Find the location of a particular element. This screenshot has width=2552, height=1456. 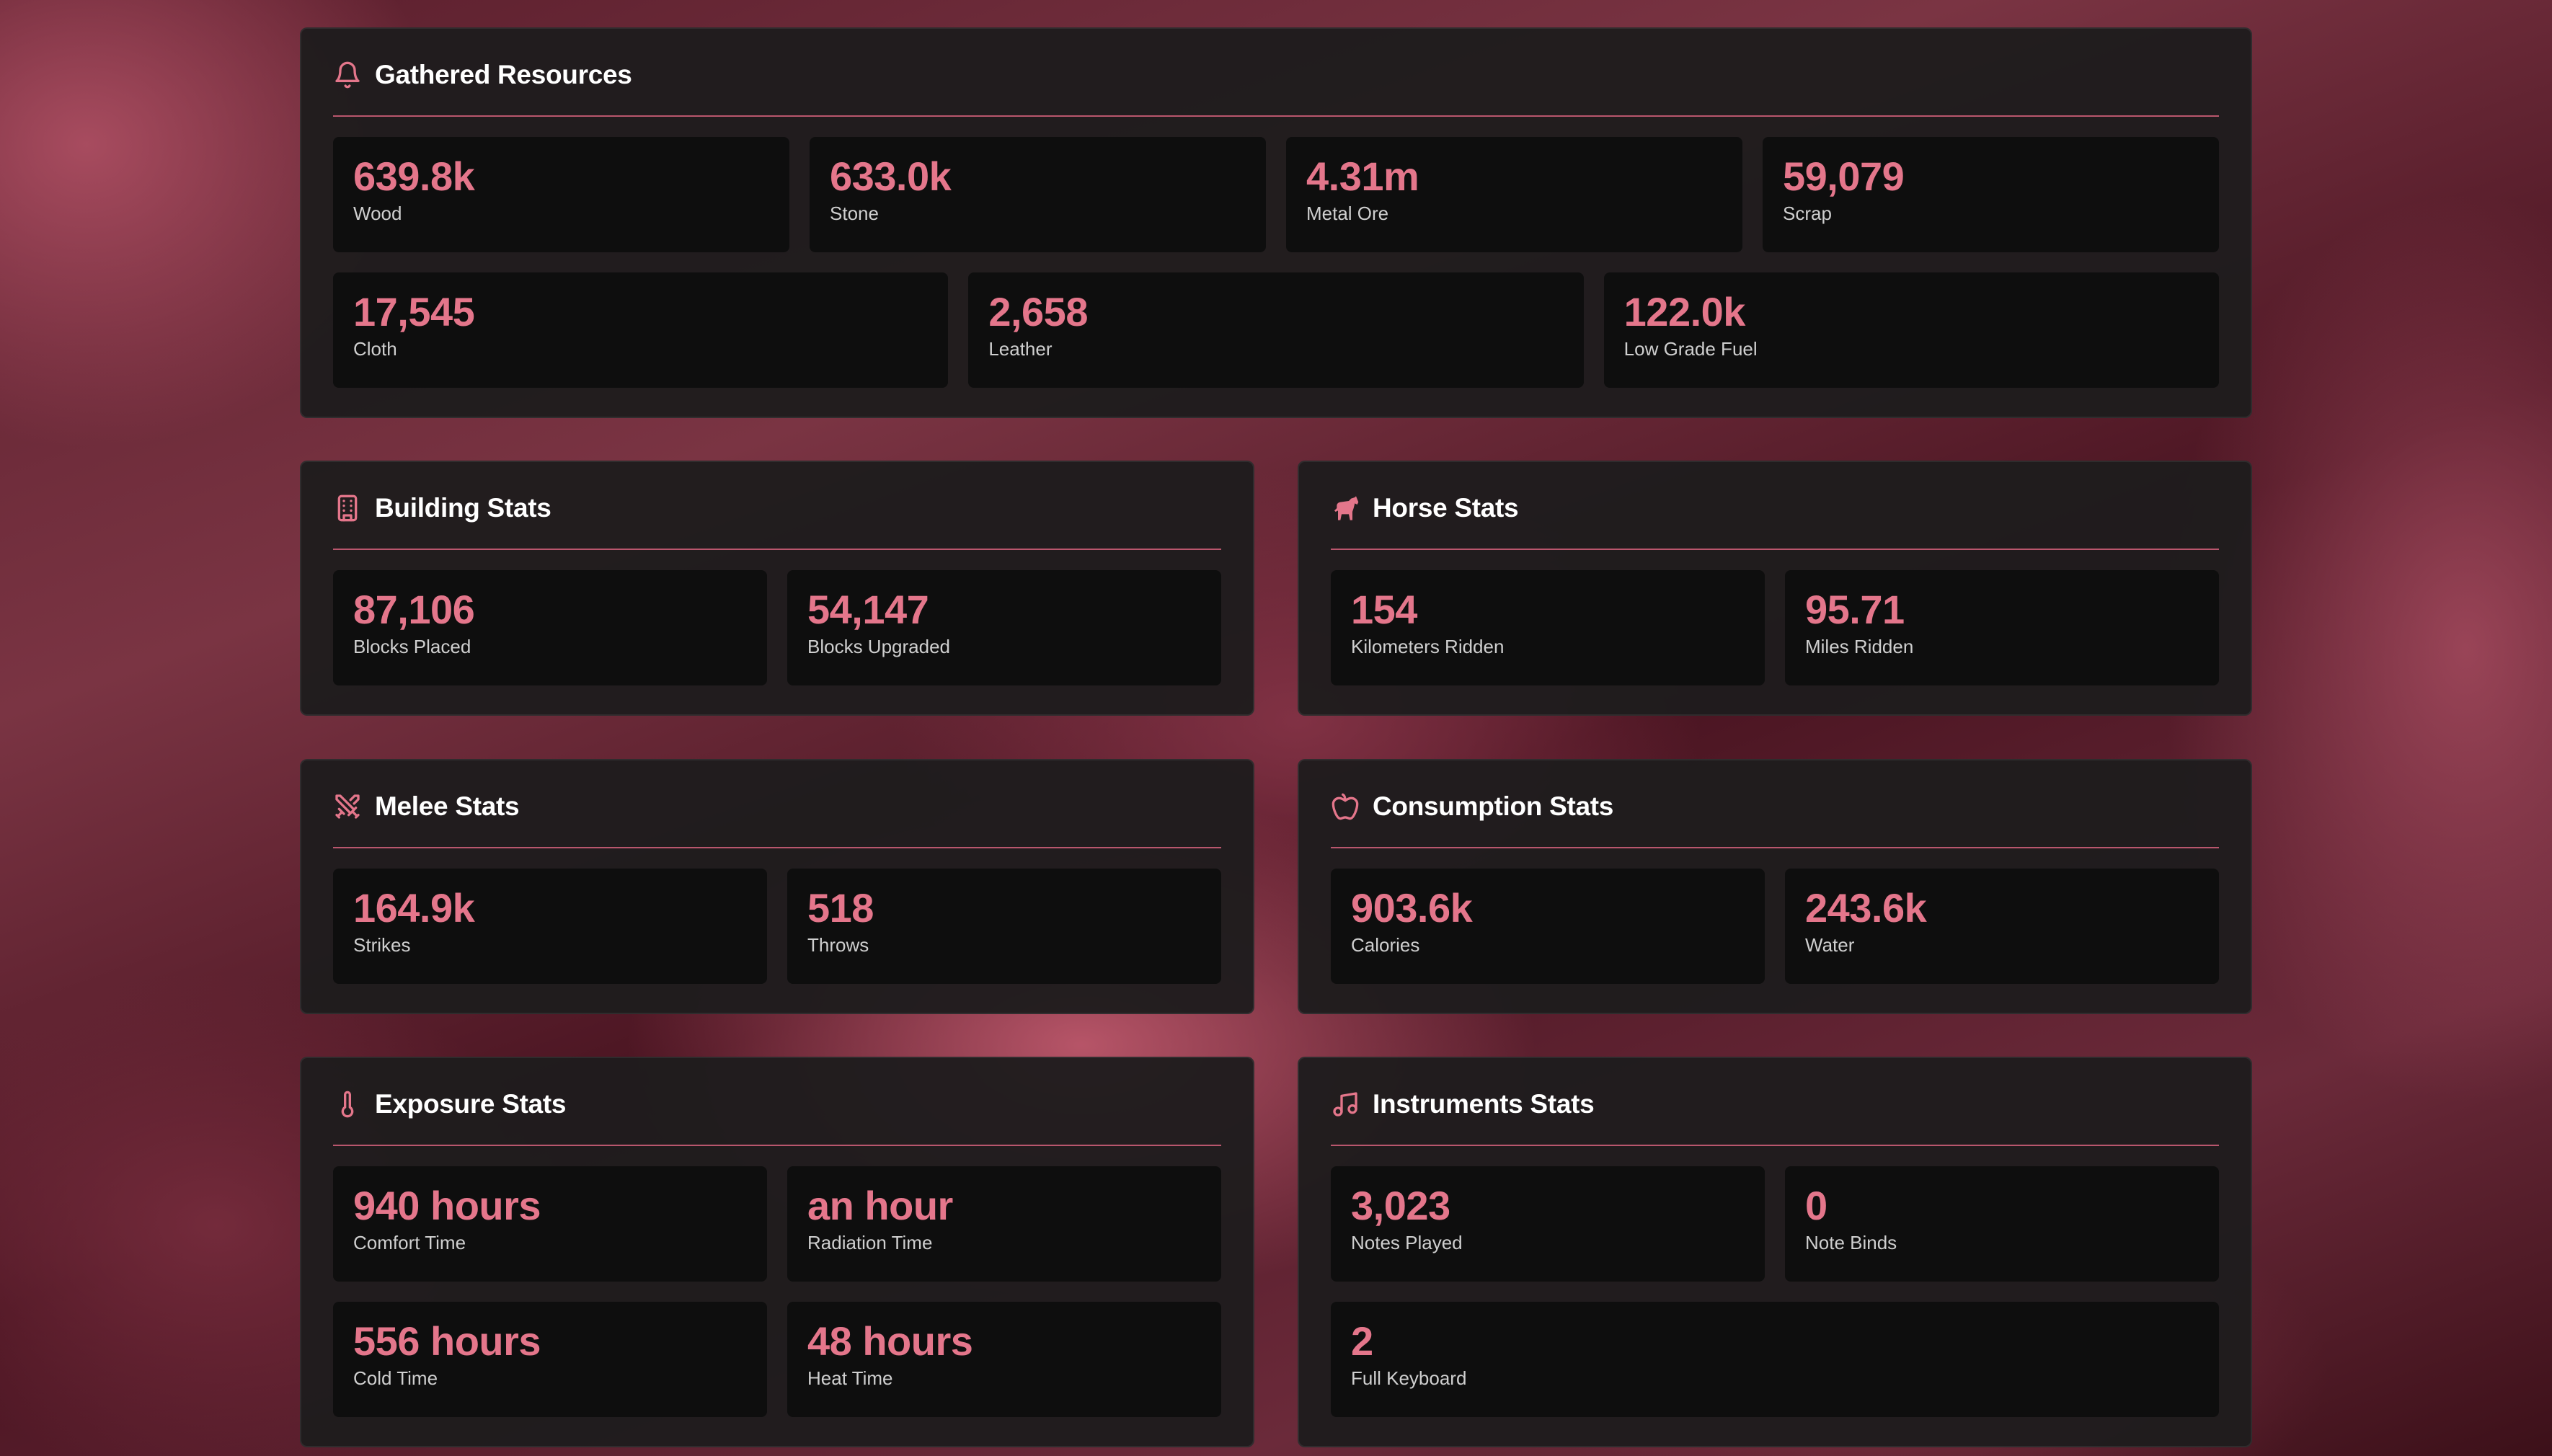

card-title: Exposure Stats is located at coordinates (471, 1104).